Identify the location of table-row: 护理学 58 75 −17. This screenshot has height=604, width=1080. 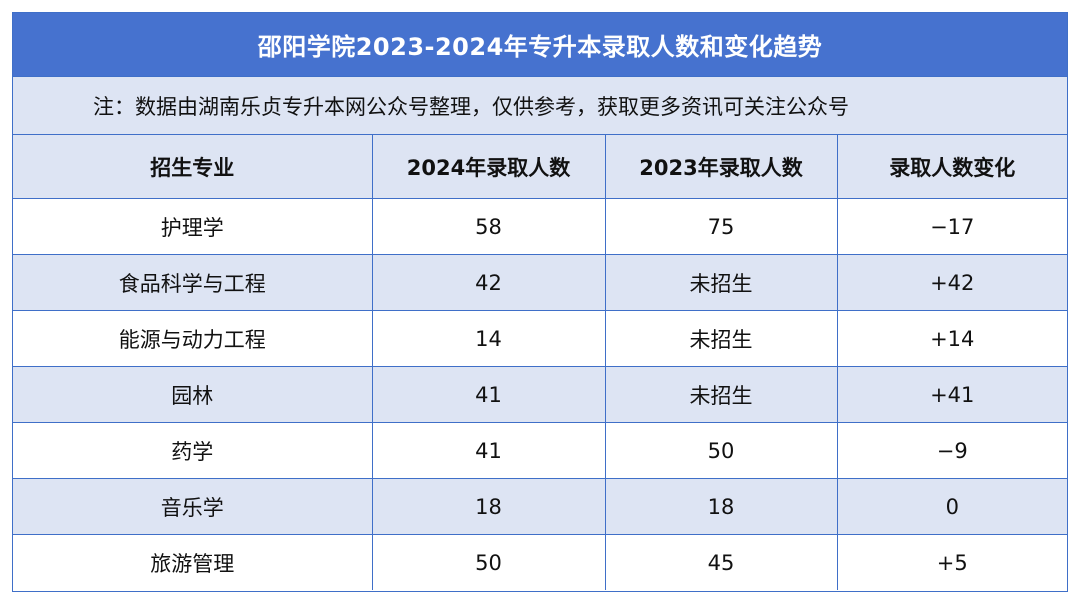
(540, 226).